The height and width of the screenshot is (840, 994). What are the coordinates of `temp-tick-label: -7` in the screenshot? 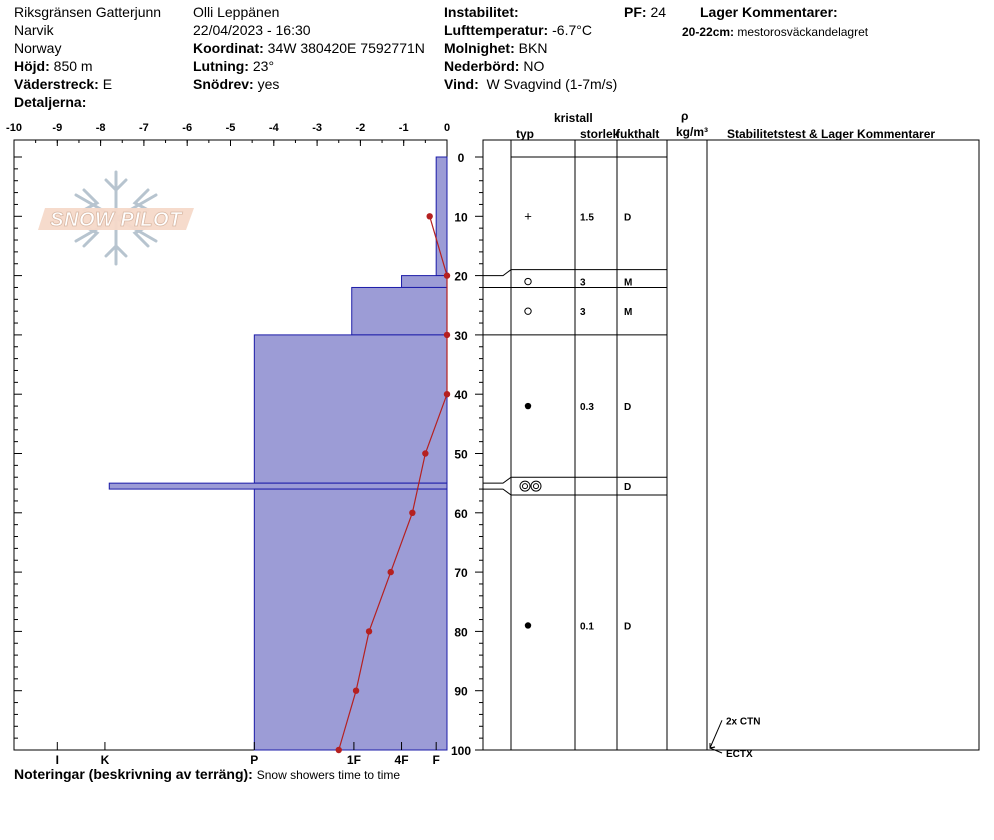 It's located at (144, 128).